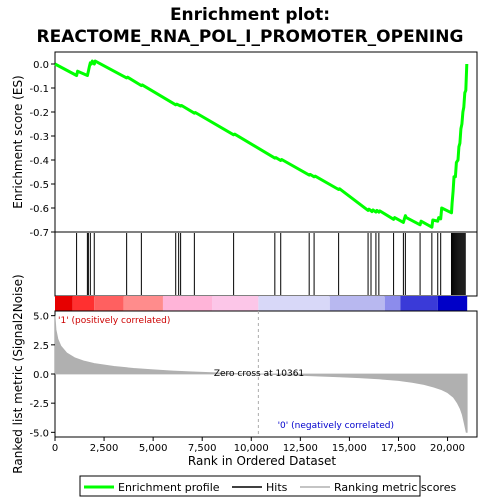 This screenshot has width=500, height=504. I want to click on metric-xtick-label: 12,500, so click(300, 448).